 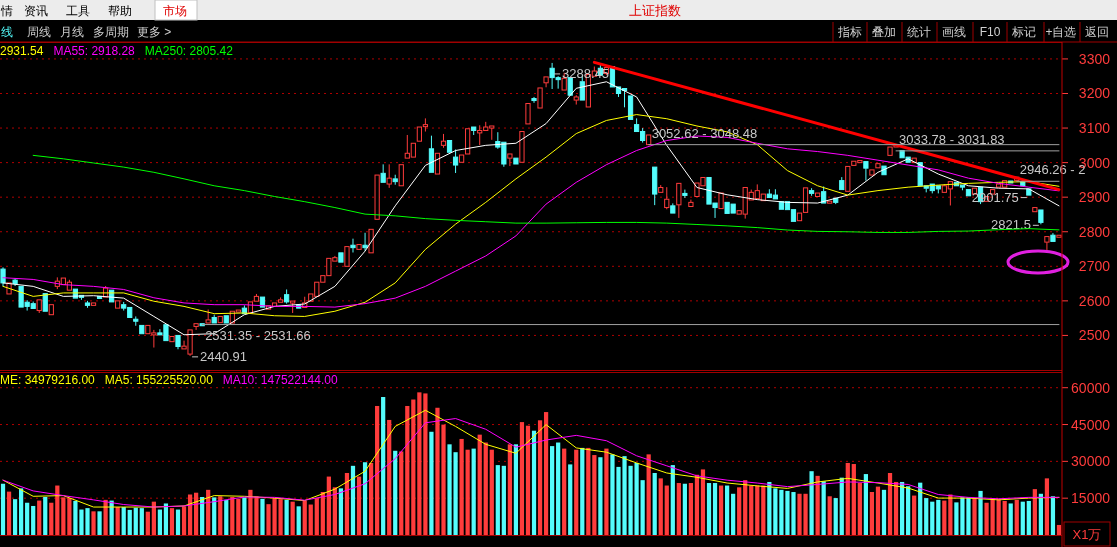 What do you see at coordinates (78, 11) in the screenshot?
I see `text: 工具` at bounding box center [78, 11].